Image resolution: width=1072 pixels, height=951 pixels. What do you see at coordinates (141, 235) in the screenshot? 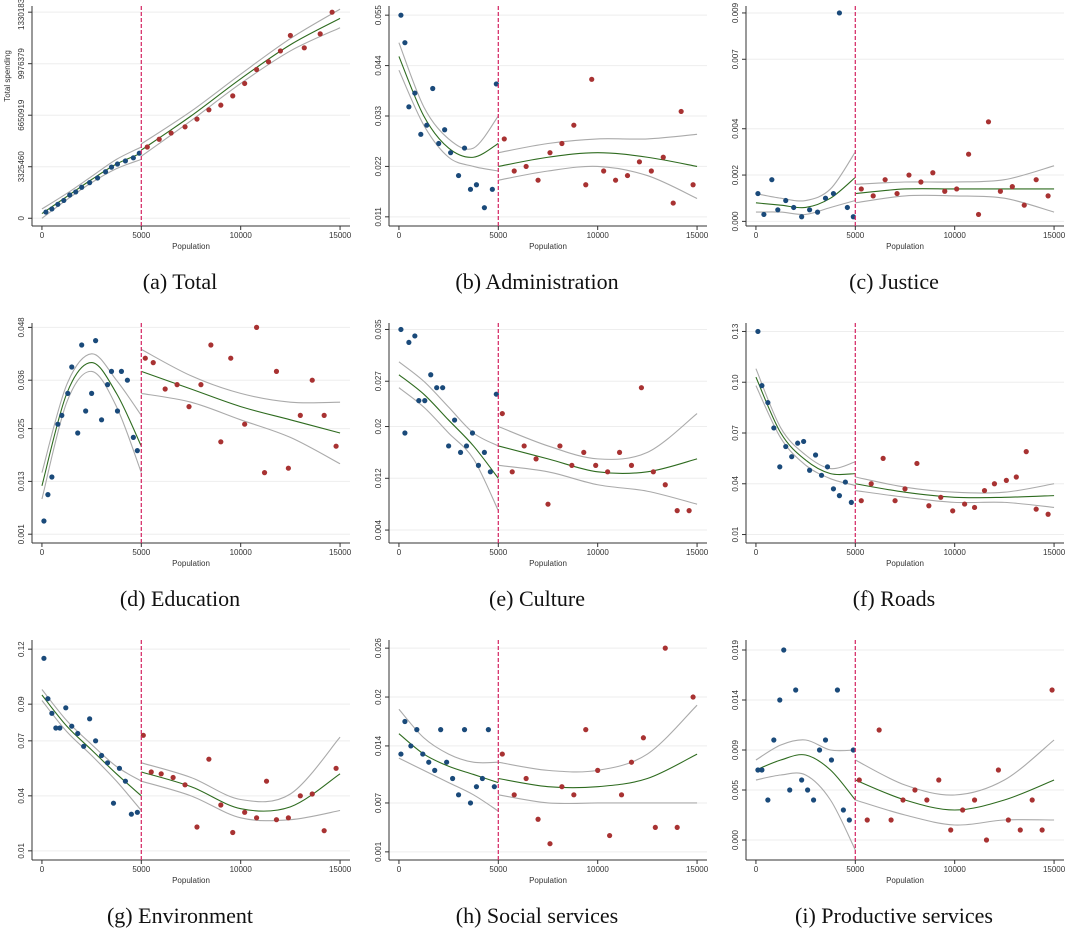
I see `x-tick-label: 5000` at bounding box center [141, 235].